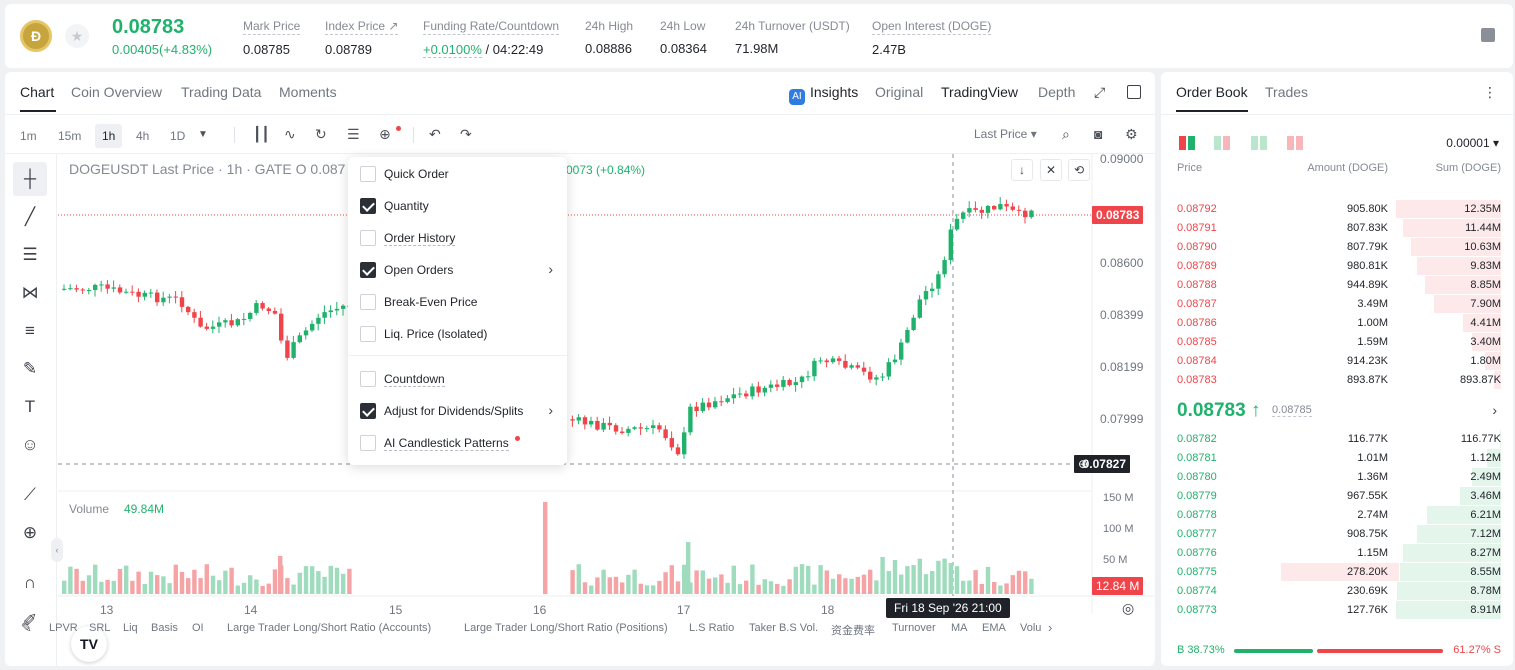 Image resolution: width=1515 pixels, height=670 pixels. Describe the element at coordinates (30, 216) in the screenshot. I see `trendline-icon: ╱` at that location.